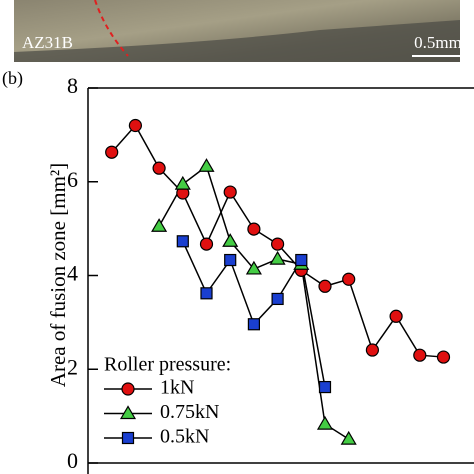 Image resolution: width=474 pixels, height=474 pixels. What do you see at coordinates (12, 78) in the screenshot?
I see `panel-label: (b)` at bounding box center [12, 78].